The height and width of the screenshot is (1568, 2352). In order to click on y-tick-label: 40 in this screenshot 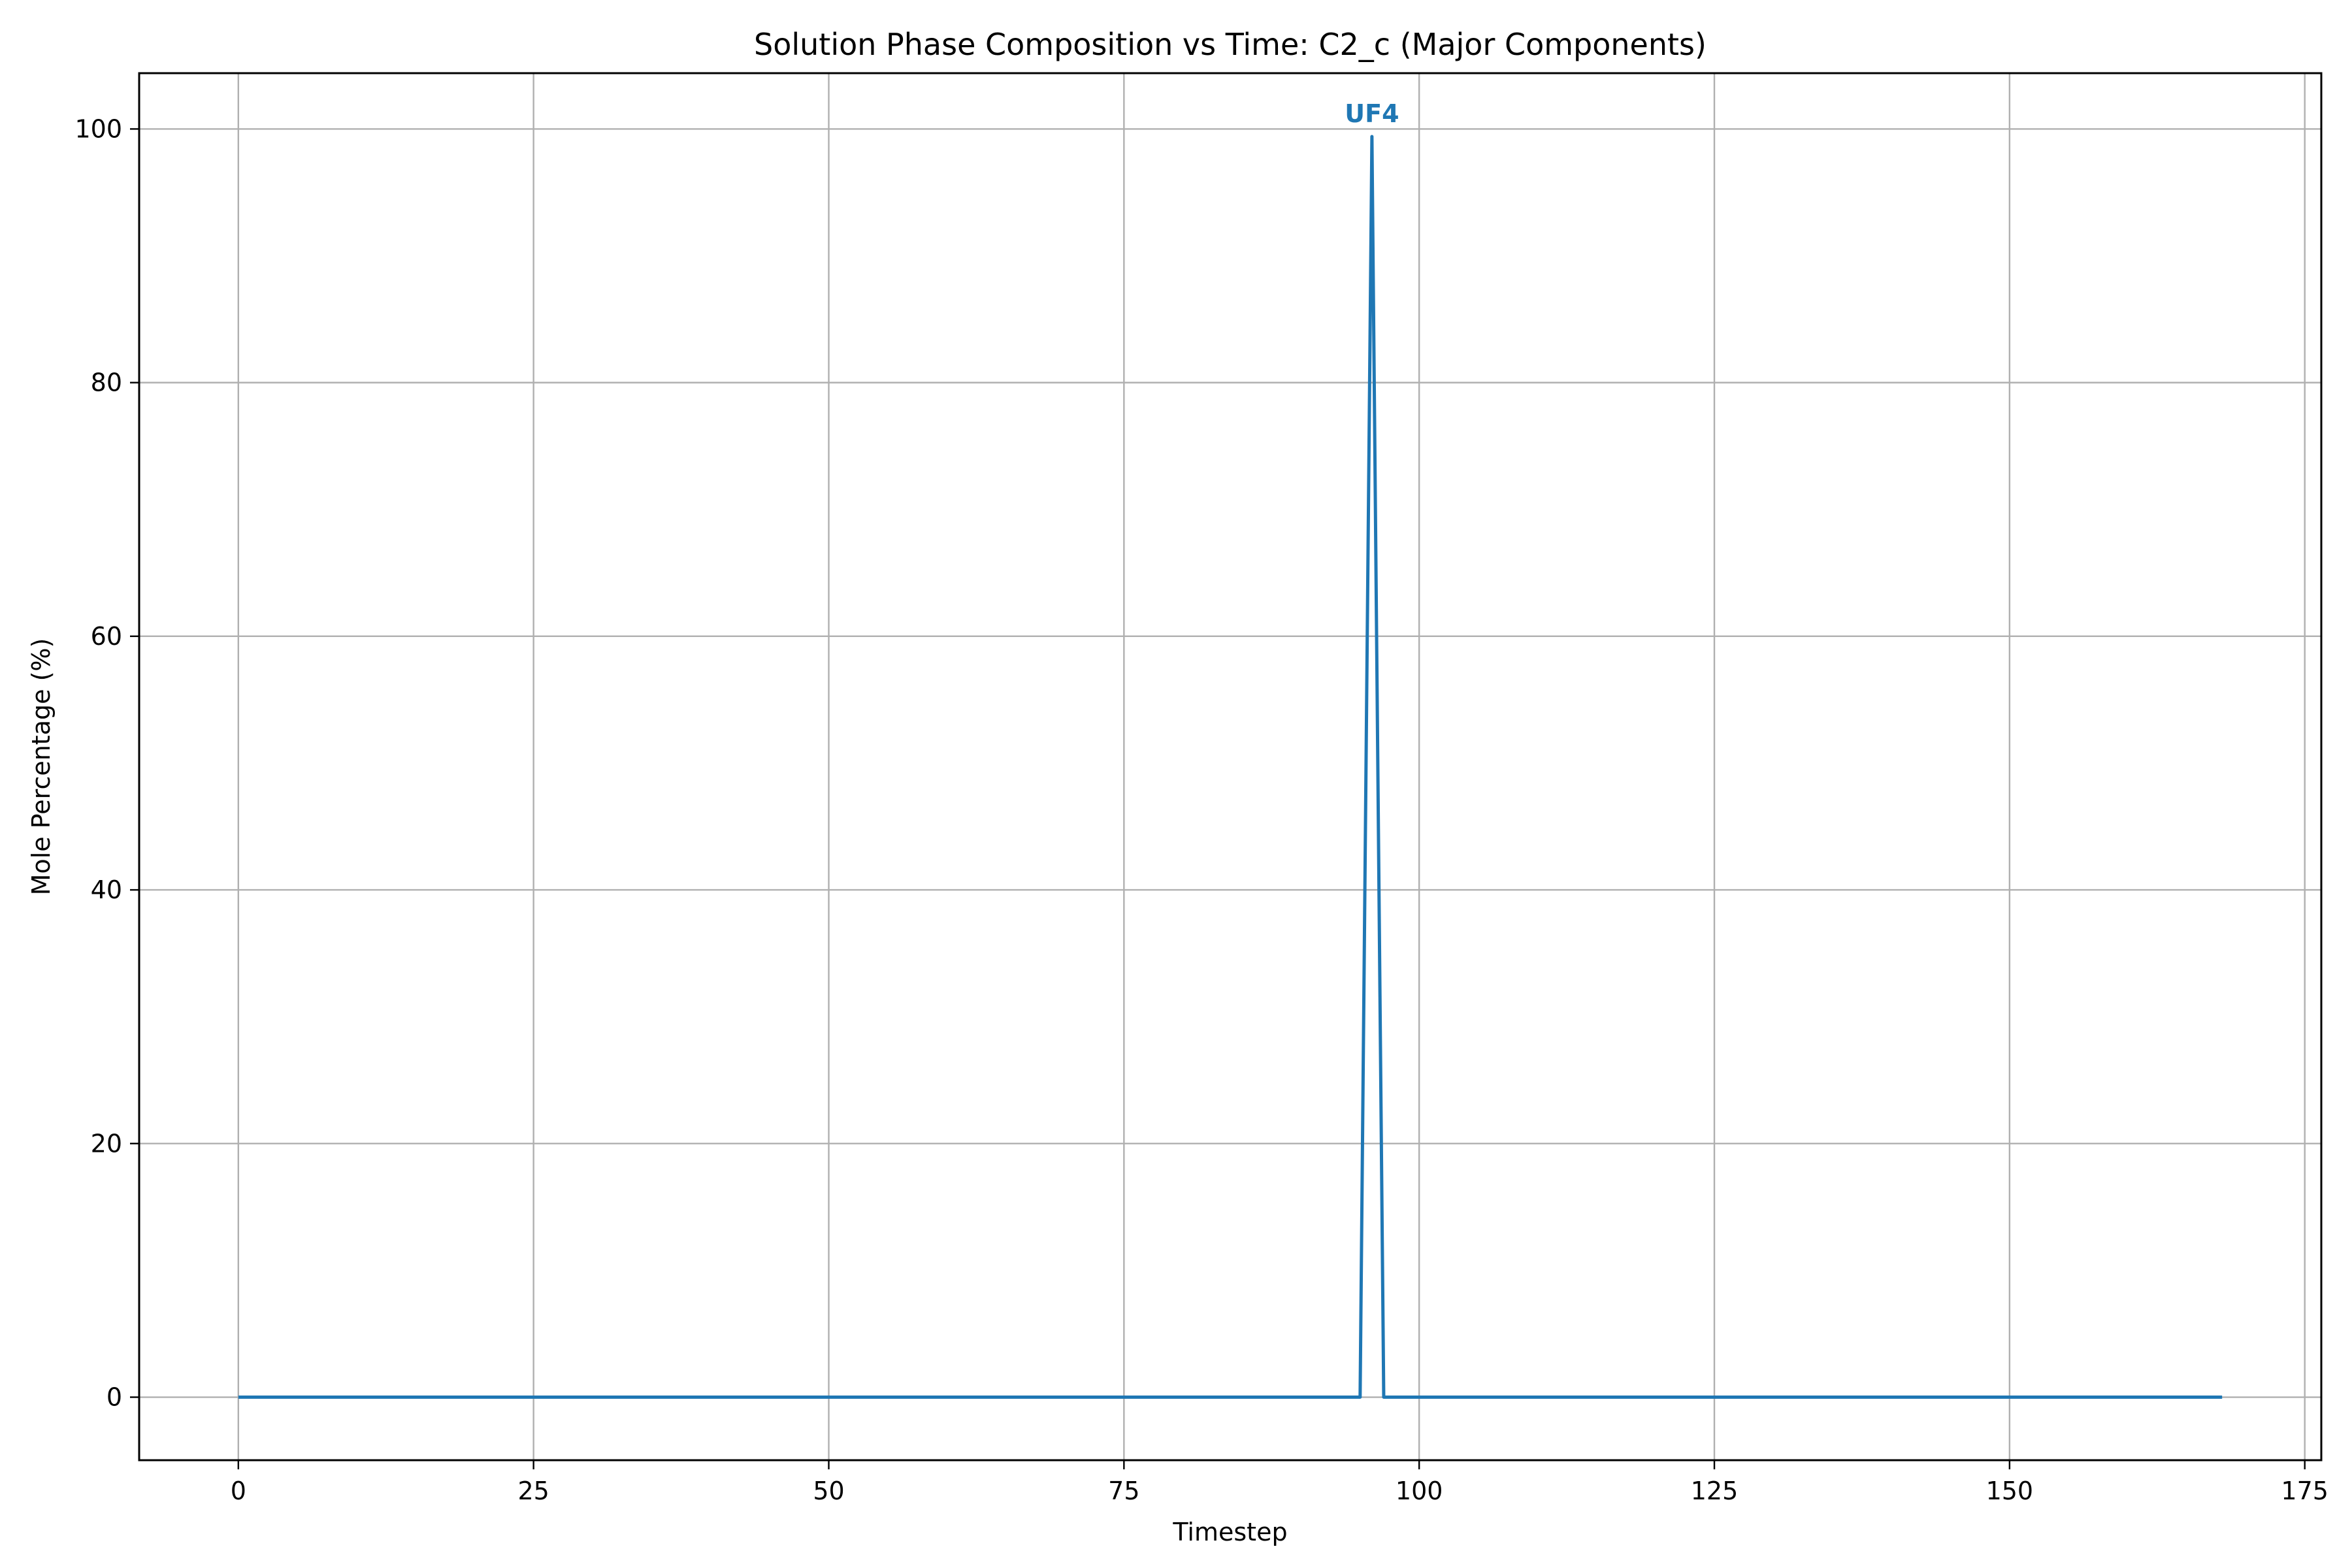, I will do `click(106, 889)`.